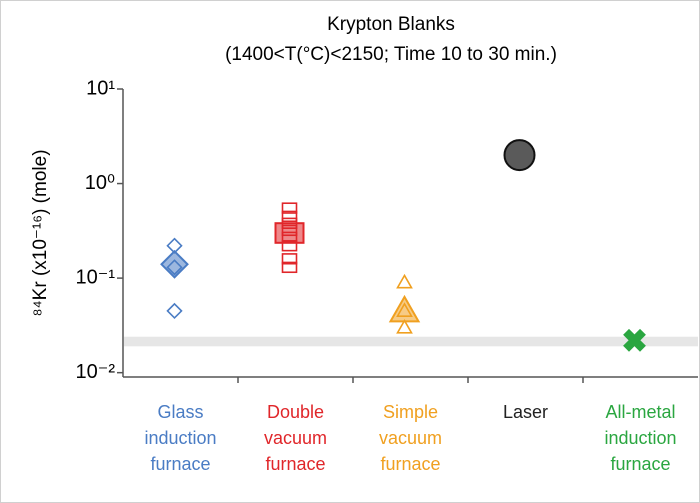 The width and height of the screenshot is (700, 503). What do you see at coordinates (96, 372) in the screenshot?
I see `y-tick-label: 10⁻²` at bounding box center [96, 372].